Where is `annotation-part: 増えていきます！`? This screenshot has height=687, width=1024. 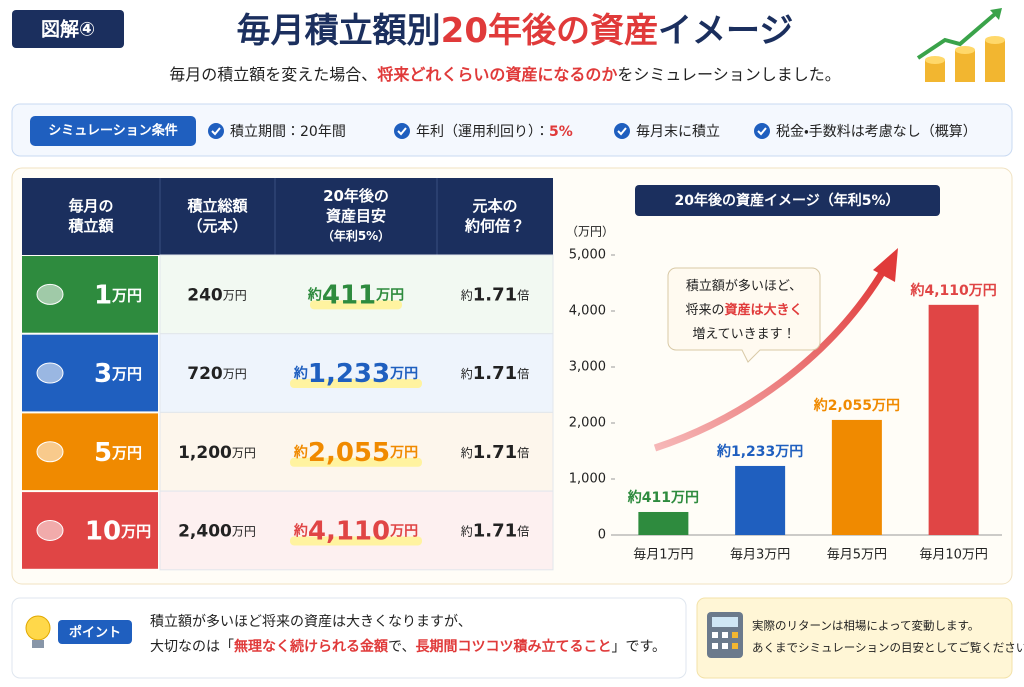 annotation-part: 増えていきます！ is located at coordinates (743, 334).